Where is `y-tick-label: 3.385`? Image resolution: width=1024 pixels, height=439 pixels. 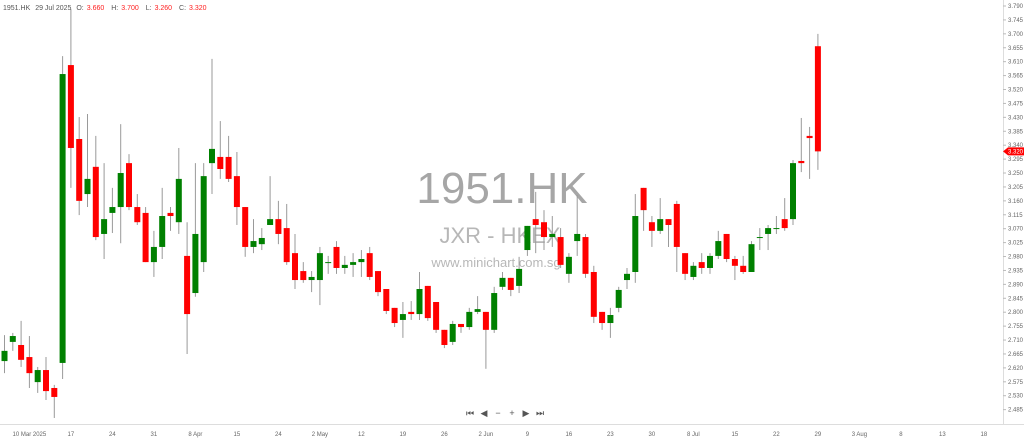
y-tick-label: 3.385 is located at coordinates (1016, 132).